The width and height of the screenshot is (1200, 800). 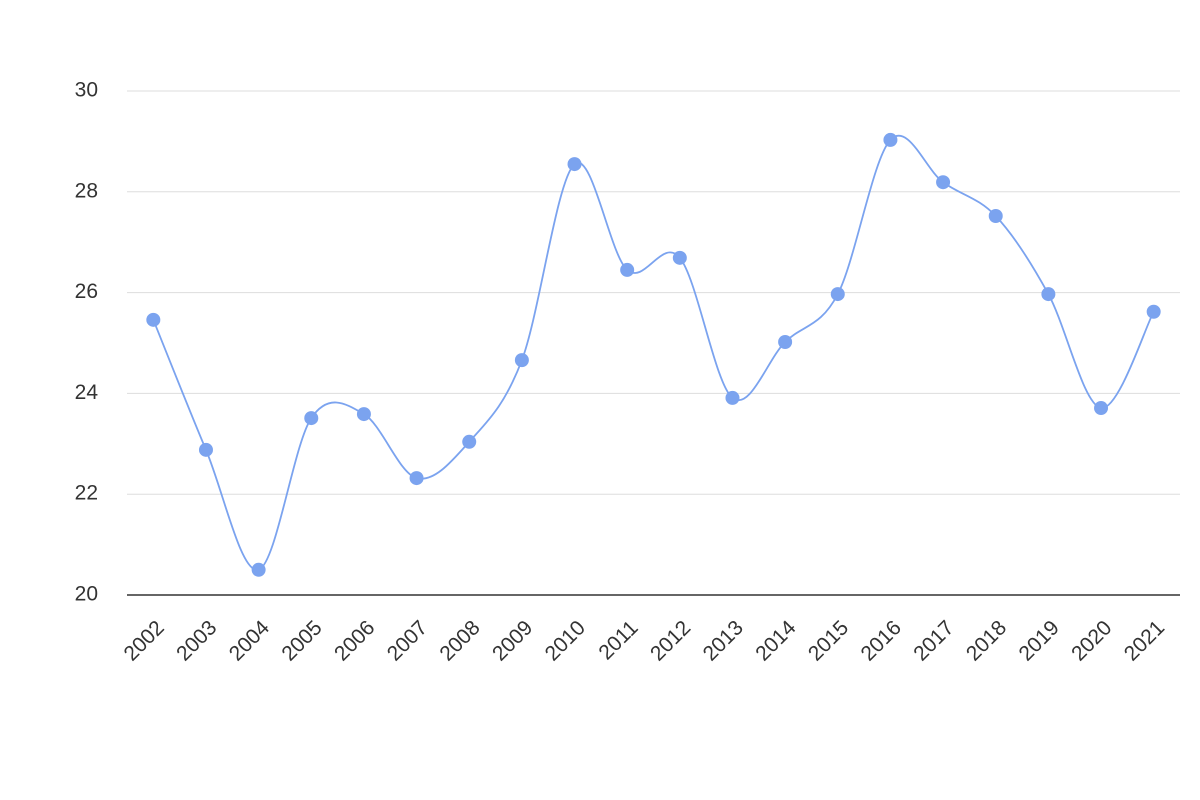 I want to click on x-tick-label: 2004, so click(x=250, y=641).